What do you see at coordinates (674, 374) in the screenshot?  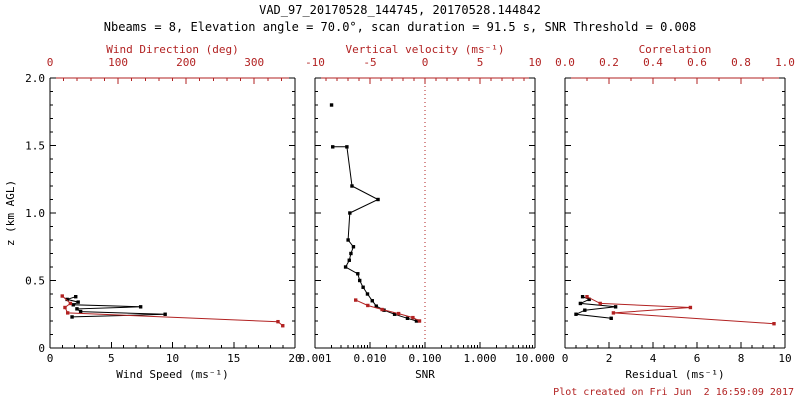 I see `bottom-axis-label: Residual (ms⁻¹)` at bounding box center [674, 374].